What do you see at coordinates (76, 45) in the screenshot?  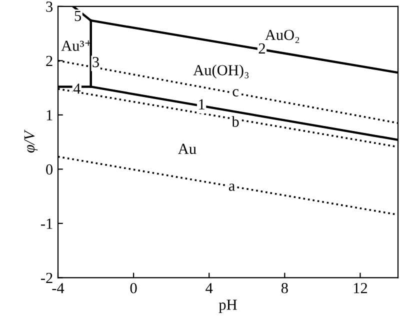 I see `annotation: Au³⁺` at bounding box center [76, 45].